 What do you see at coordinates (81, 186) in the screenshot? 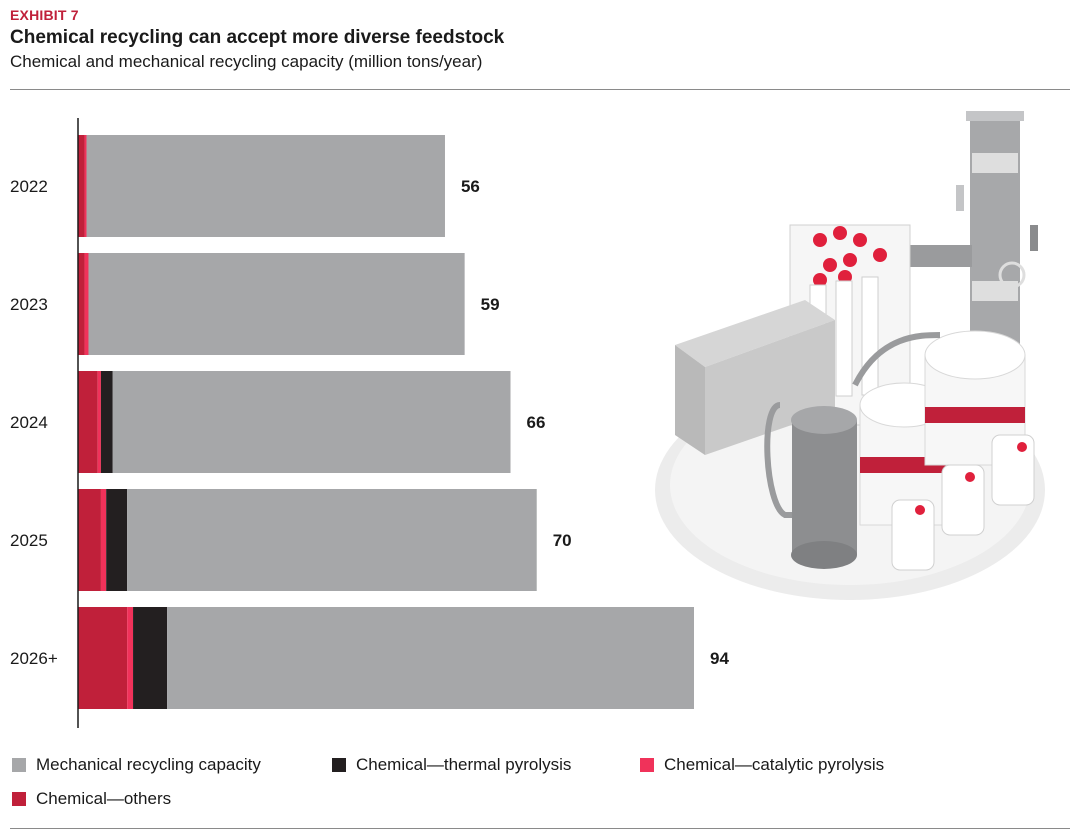
I see `bar-segment-chemical-others-2022` at bounding box center [81, 186].